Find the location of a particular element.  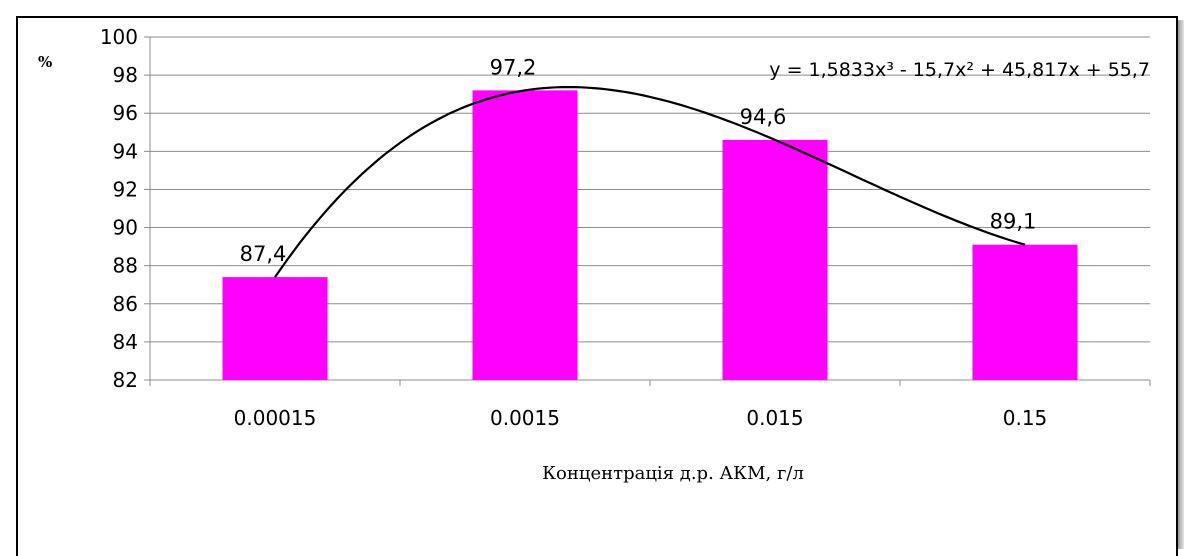

x-tick-label: 0.0015 is located at coordinates (525, 418).